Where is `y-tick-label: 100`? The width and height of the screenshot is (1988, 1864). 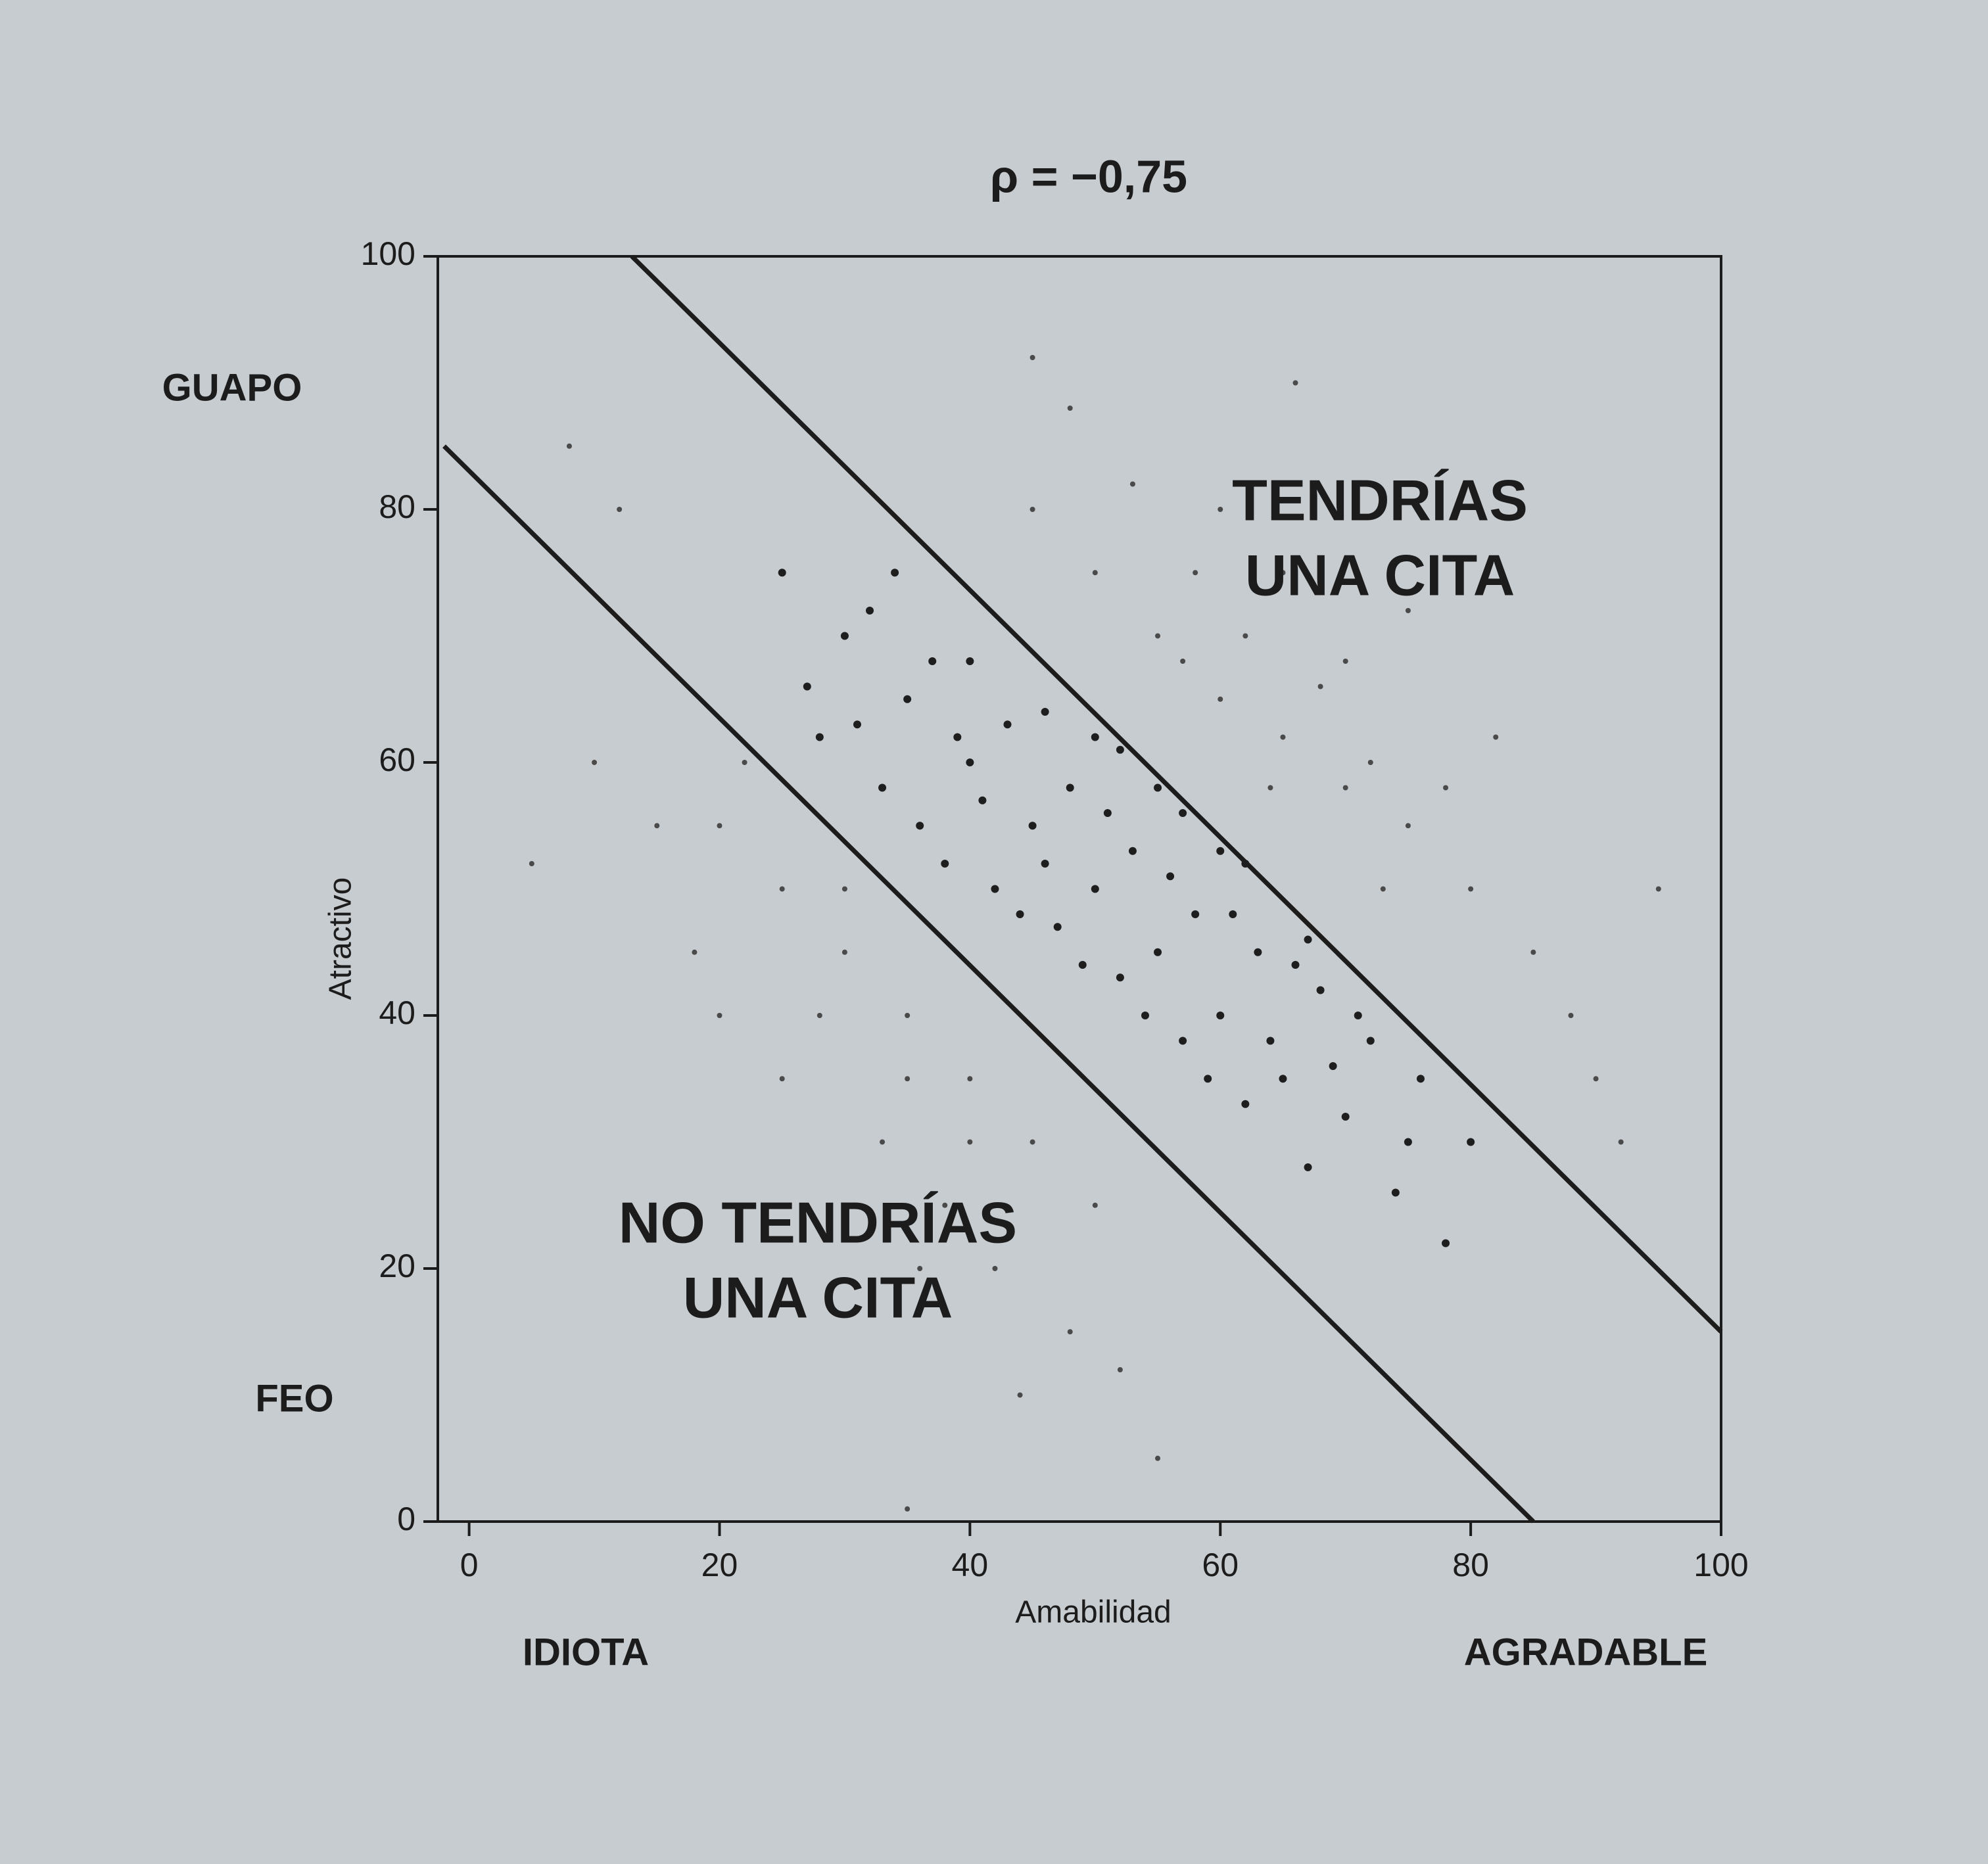
y-tick-label: 100 is located at coordinates (388, 253).